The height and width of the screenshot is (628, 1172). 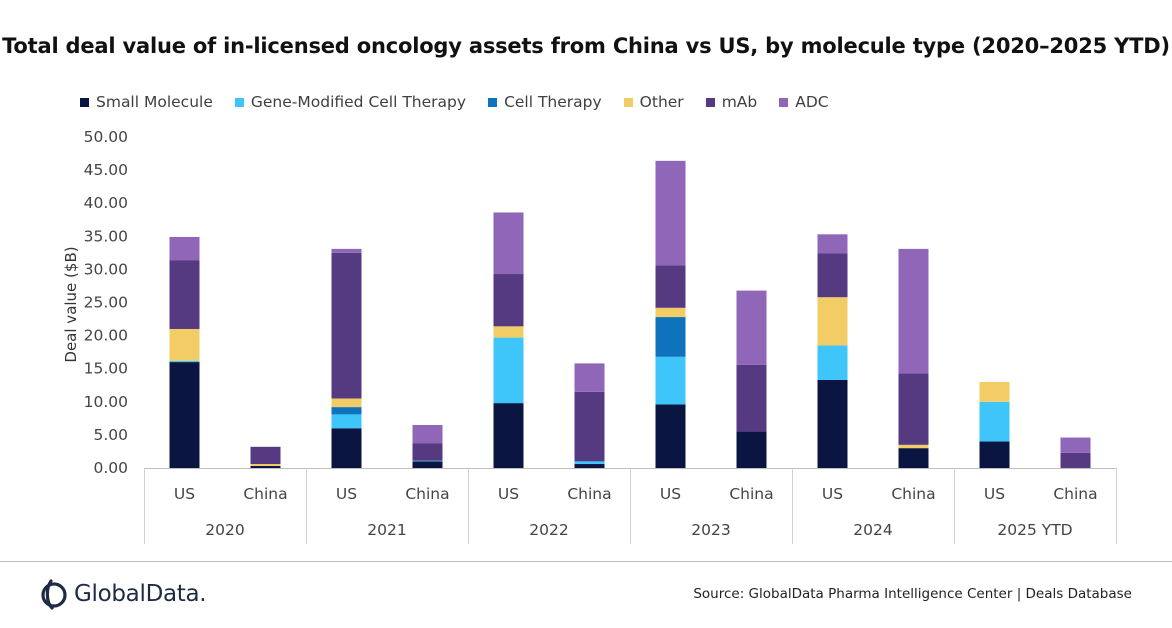 I want to click on y-tick-label: 20.00, so click(x=106, y=336).